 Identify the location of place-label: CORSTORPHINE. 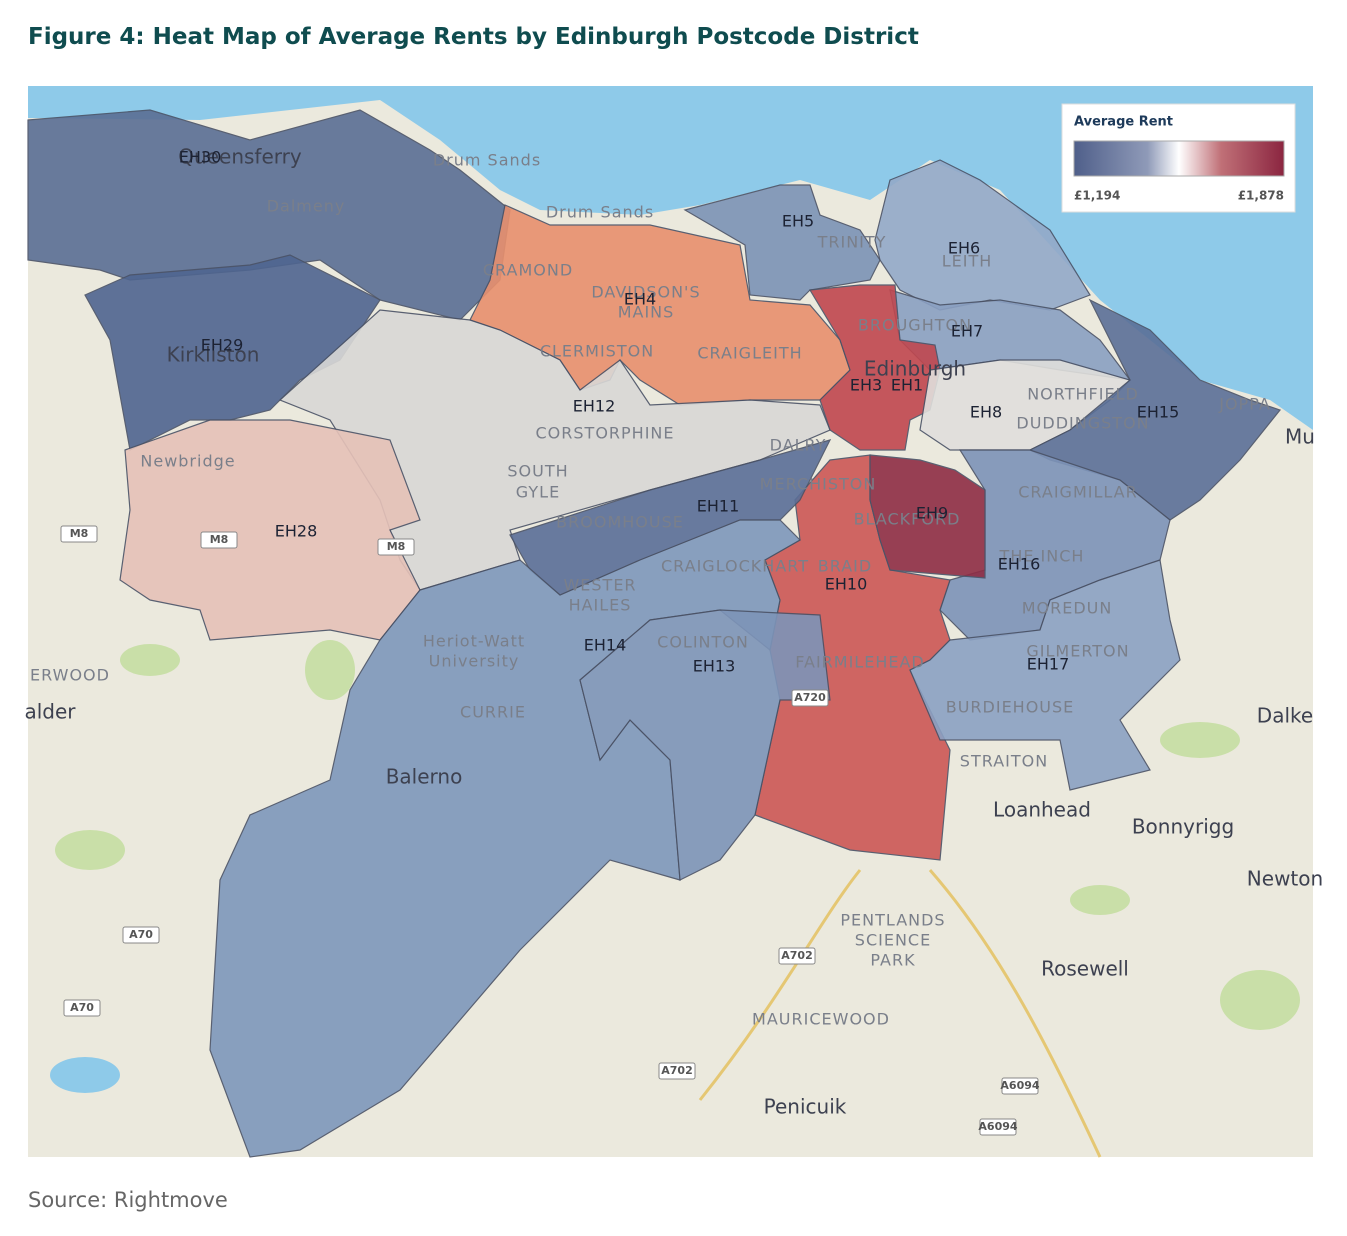
(605, 433).